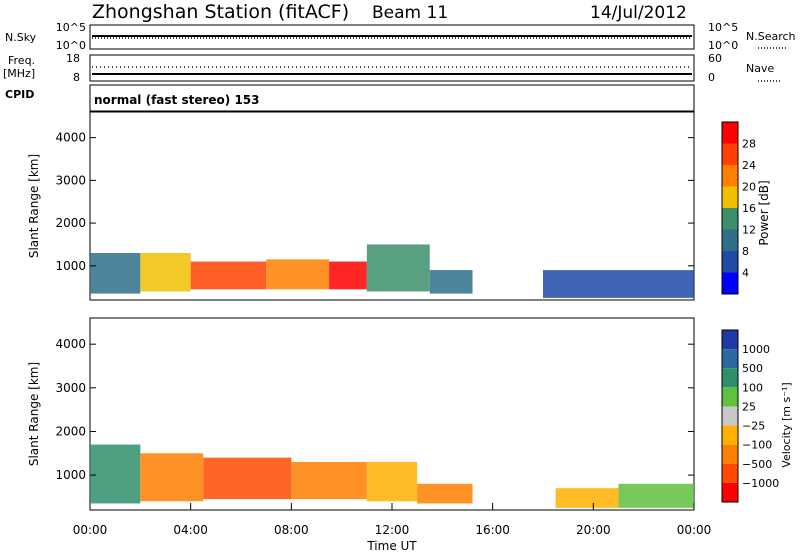  What do you see at coordinates (492, 530) in the screenshot?
I see `xtick-label: 16:00` at bounding box center [492, 530].